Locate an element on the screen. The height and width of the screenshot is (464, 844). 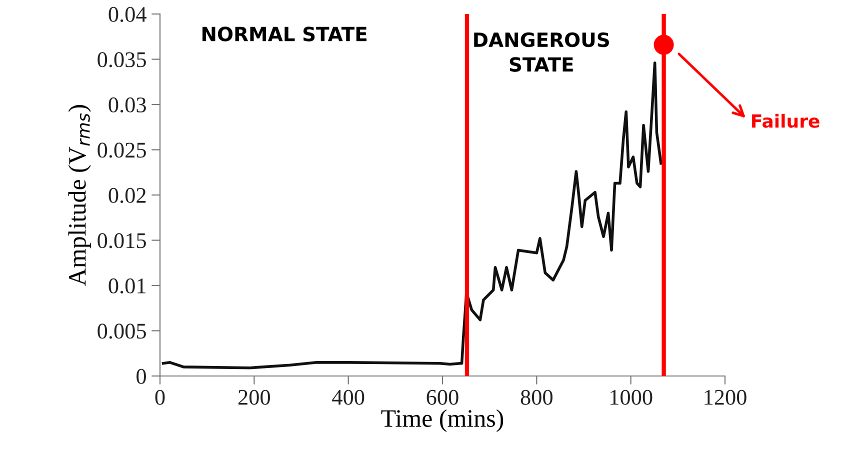
y-tick-label: 0.02 is located at coordinates (127, 196).